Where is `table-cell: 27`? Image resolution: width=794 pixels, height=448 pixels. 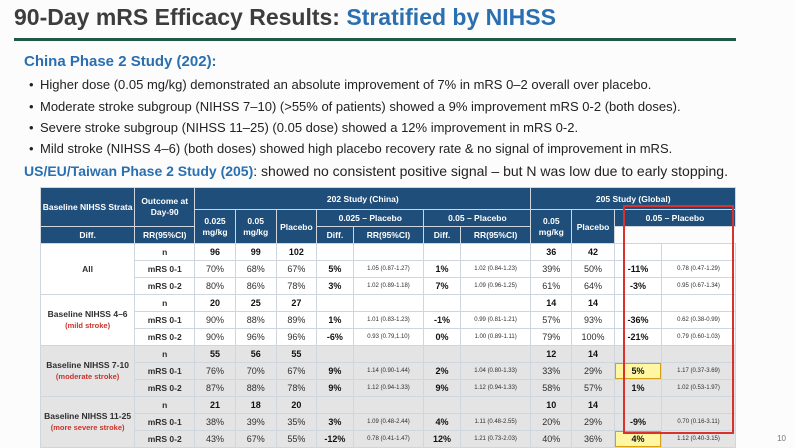 table-cell: 27 is located at coordinates (296, 303).